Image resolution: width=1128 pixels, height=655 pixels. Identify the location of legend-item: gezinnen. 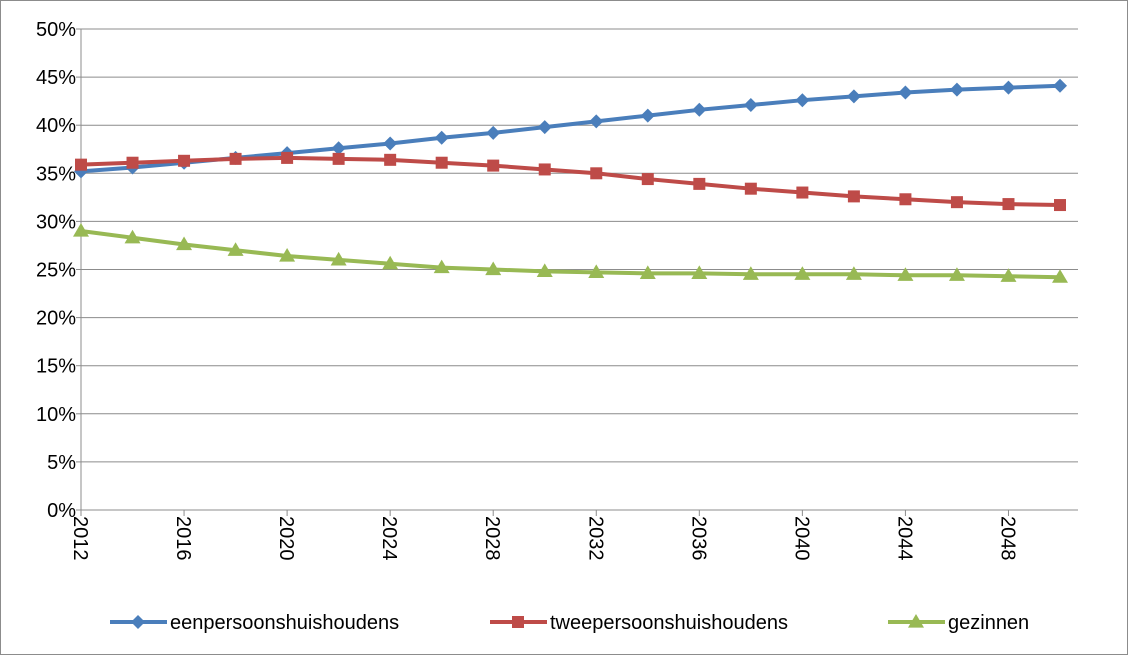
(958, 623).